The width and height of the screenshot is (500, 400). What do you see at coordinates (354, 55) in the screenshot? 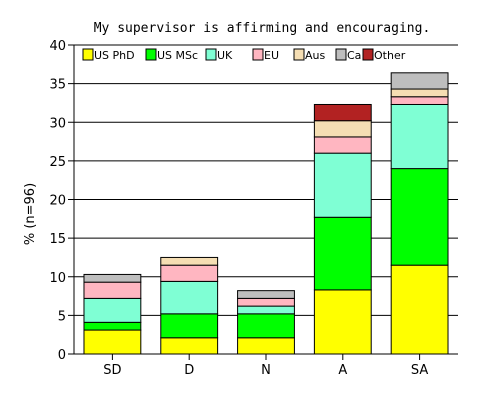
I see `legend-label: Ca` at bounding box center [354, 55].